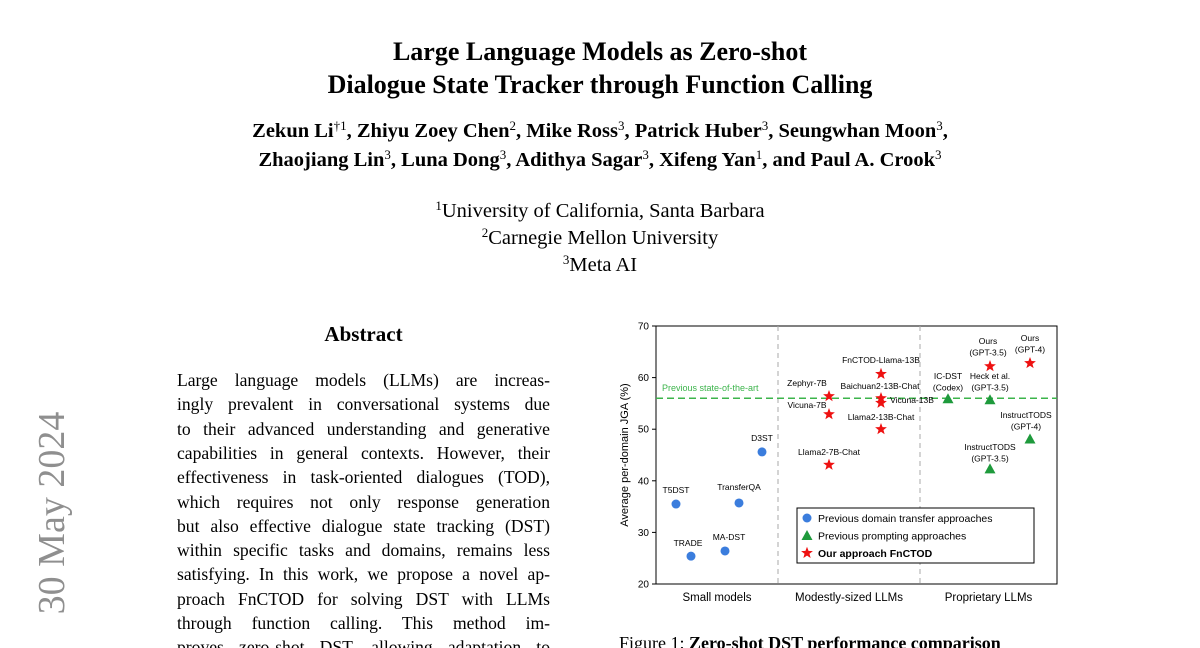 This screenshot has height=648, width=1200. I want to click on plot-frame, so click(856, 455).